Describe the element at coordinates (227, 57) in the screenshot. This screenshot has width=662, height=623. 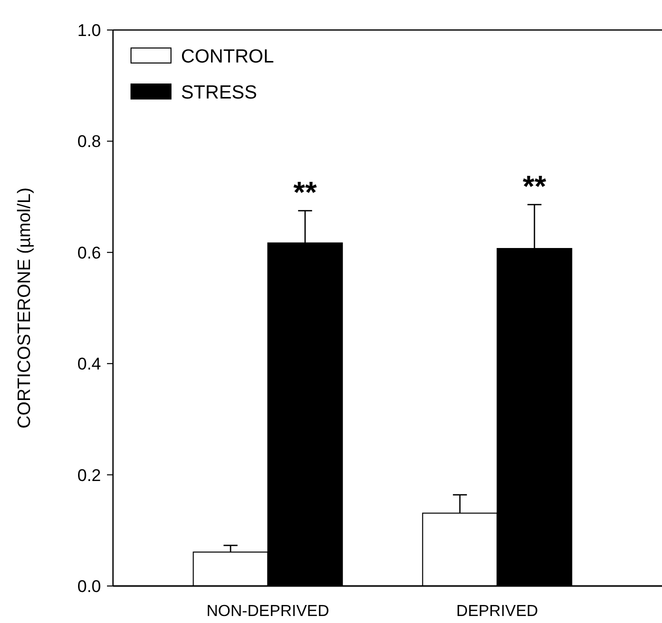
I see `legend-label: CONTROL` at that location.